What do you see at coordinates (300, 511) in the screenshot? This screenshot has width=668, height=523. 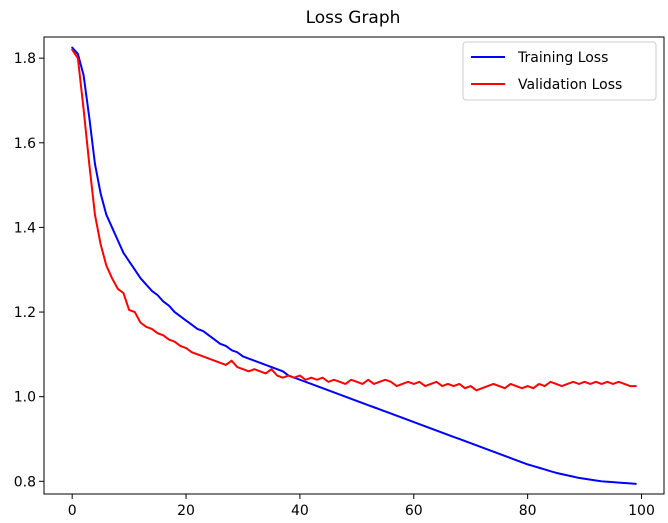 I see `x-tick-label: 40` at bounding box center [300, 511].